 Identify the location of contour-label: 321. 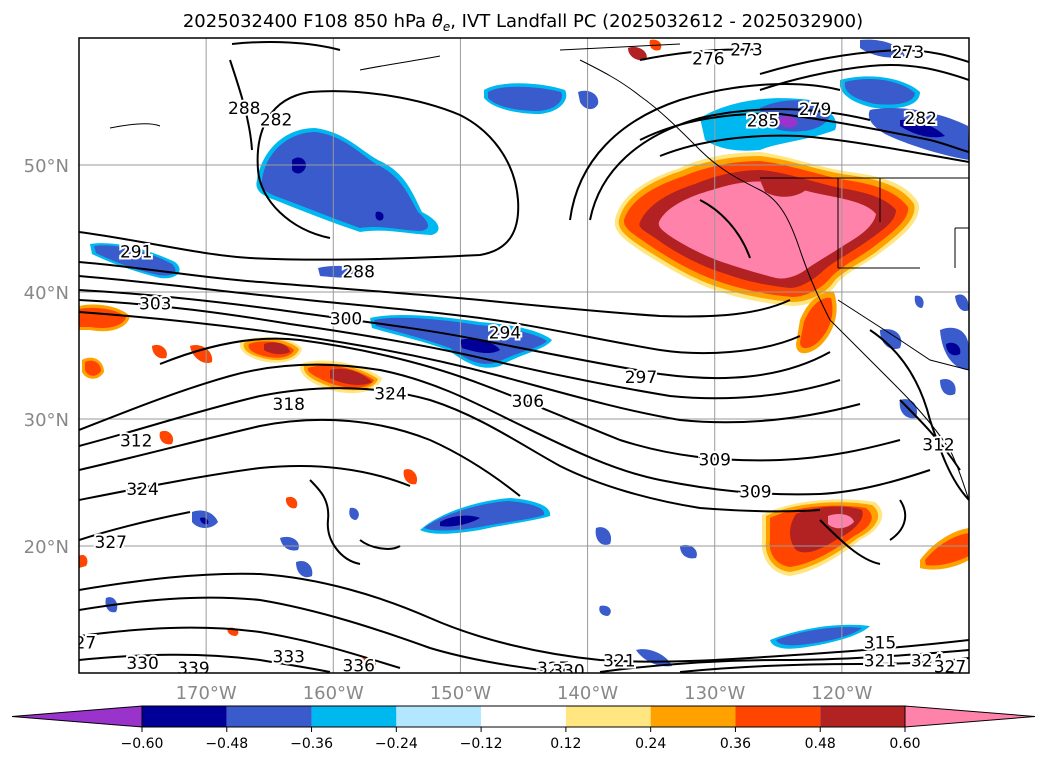
(619, 661).